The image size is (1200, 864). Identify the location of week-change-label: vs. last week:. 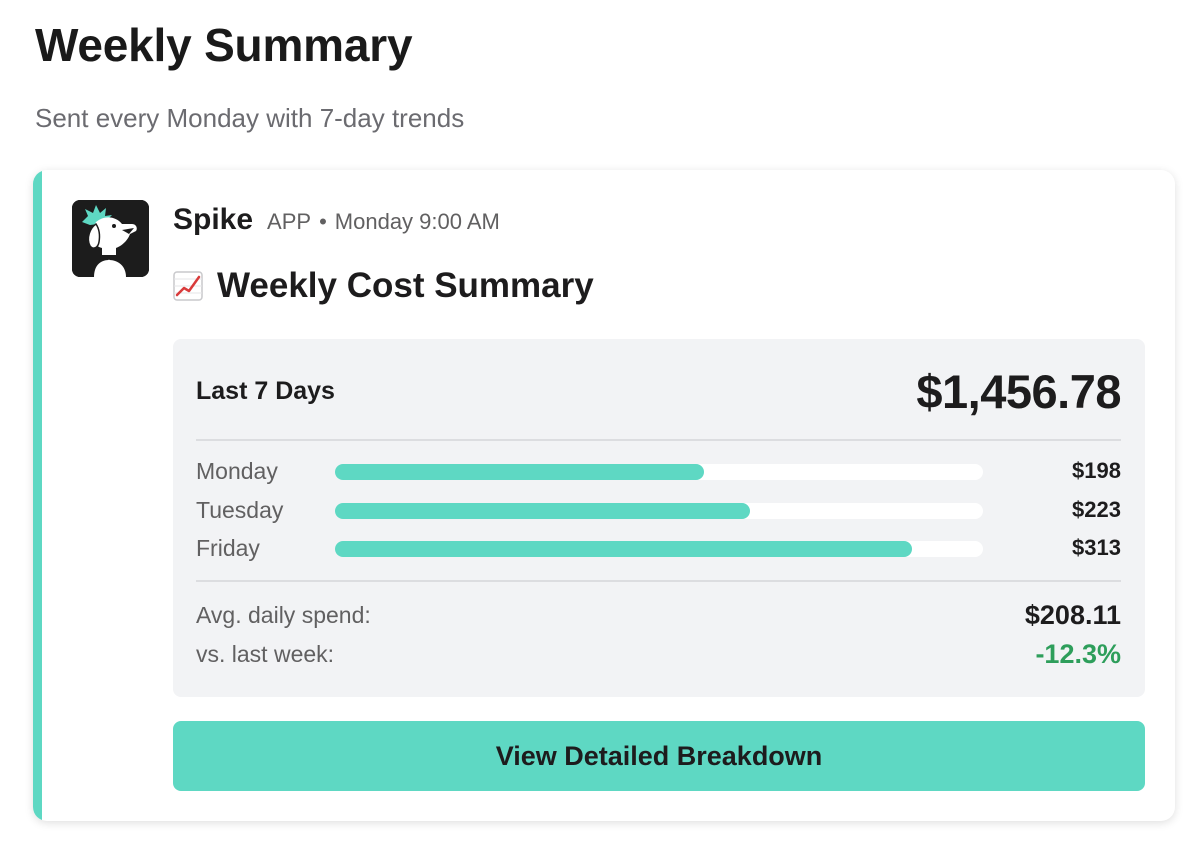
(265, 654).